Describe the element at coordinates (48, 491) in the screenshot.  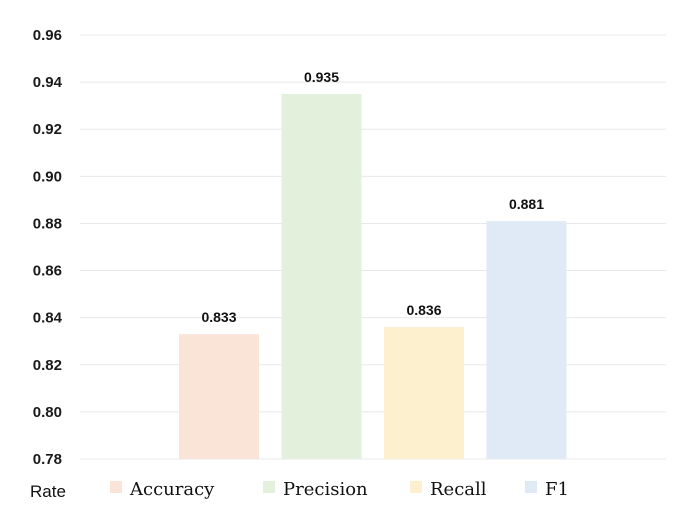
I see `y-axis-label: Rate` at that location.